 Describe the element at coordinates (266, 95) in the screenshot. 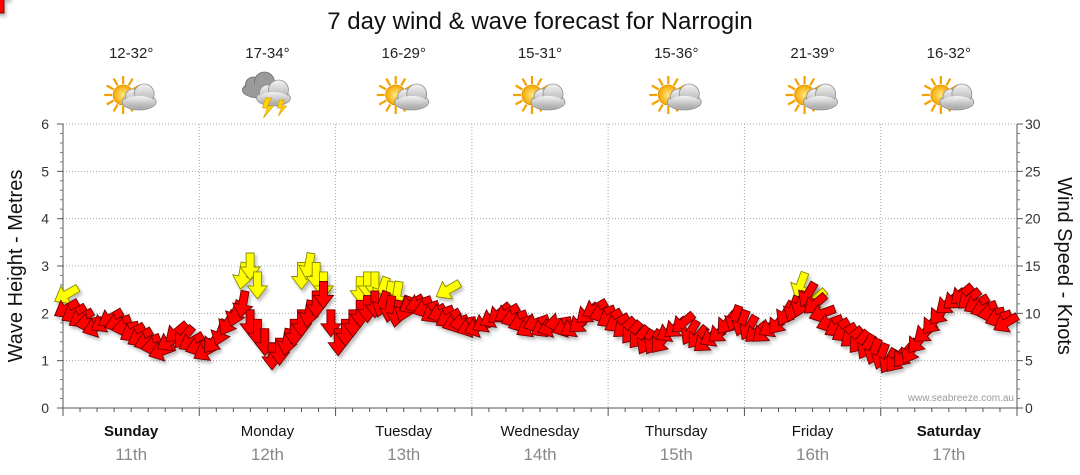

I see `thunderstorm-icon` at that location.